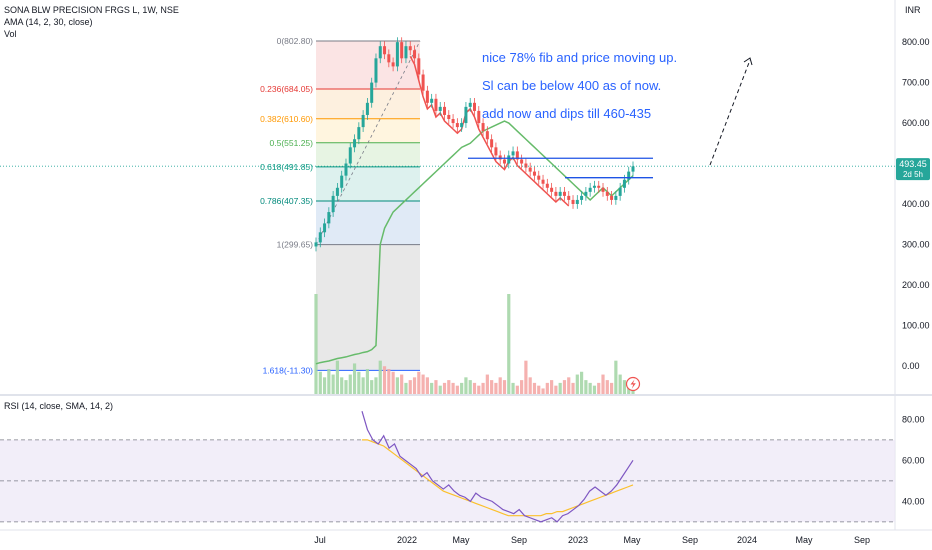  Describe the element at coordinates (465, 169) in the screenshot. I see `last-price-badge: 493.45 2d 5h` at that location.